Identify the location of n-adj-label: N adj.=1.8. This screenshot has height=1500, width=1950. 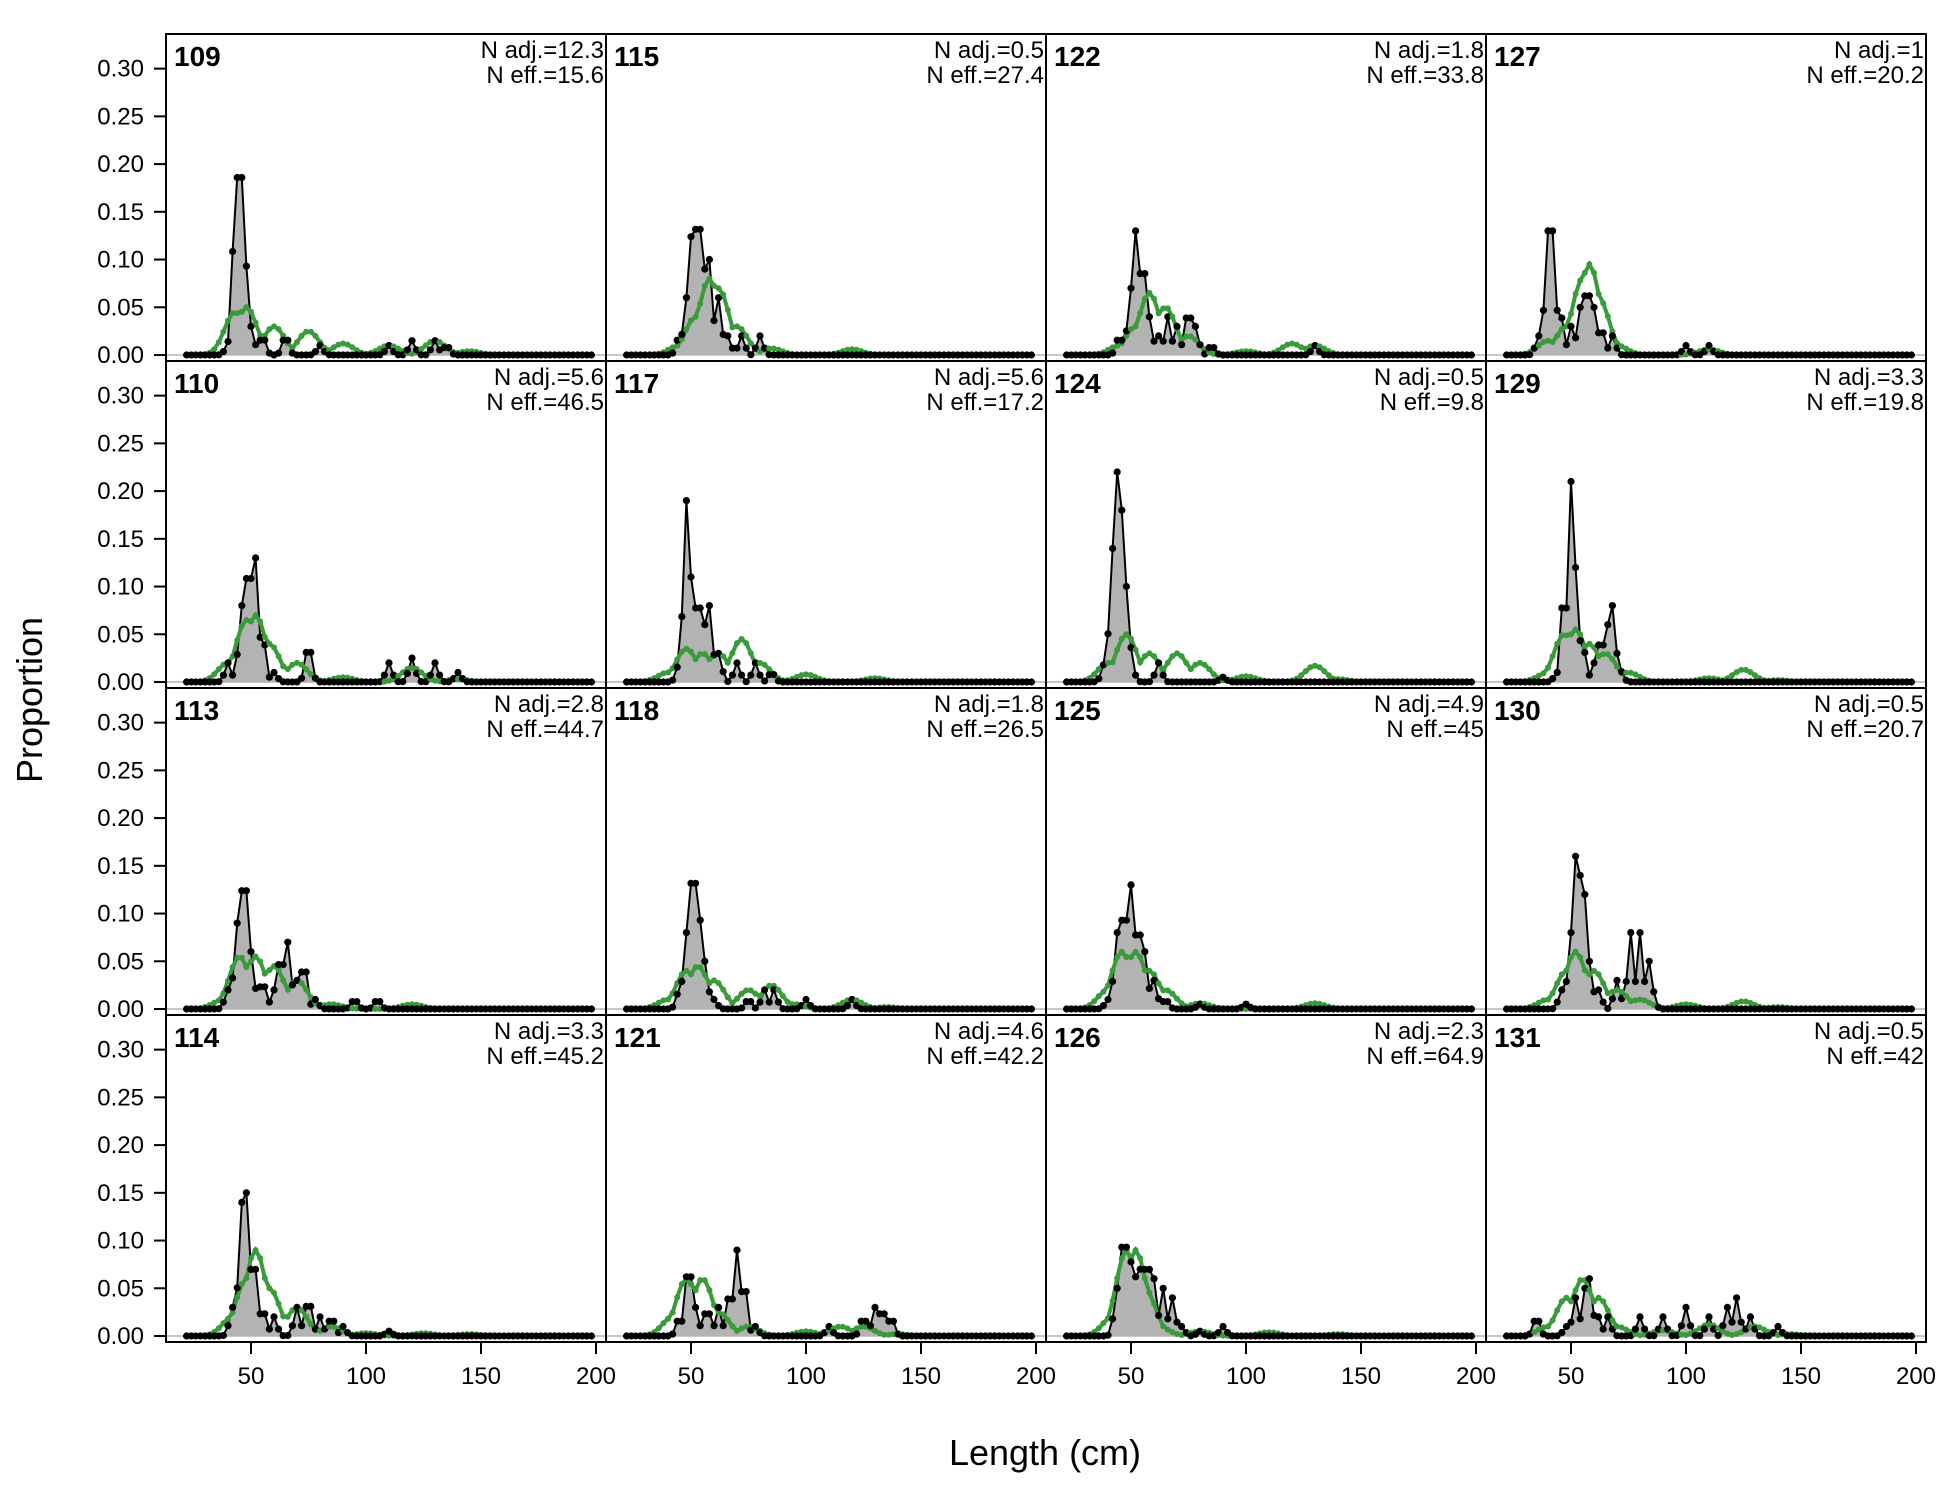
(989, 704).